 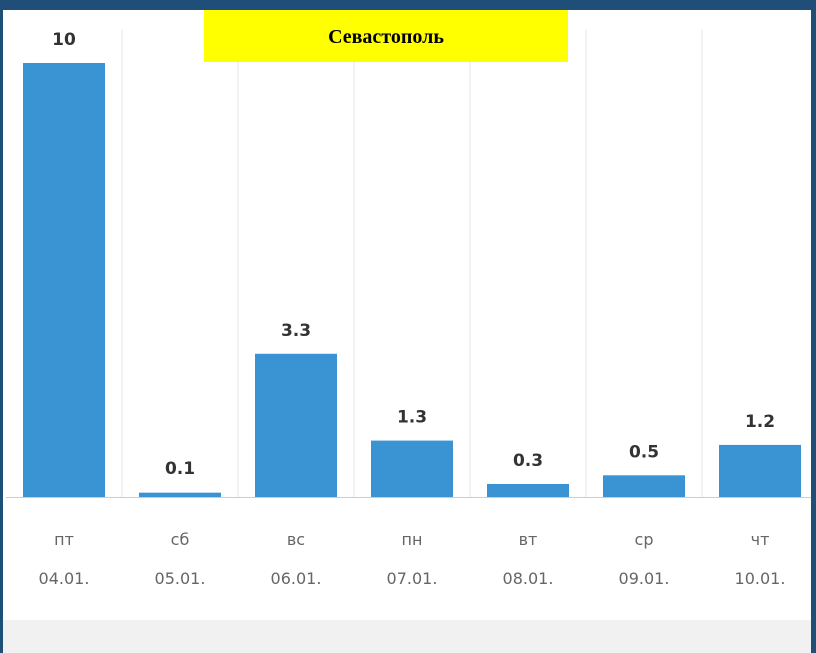 What do you see at coordinates (760, 422) in the screenshot?
I see `value-label: 1.2` at bounding box center [760, 422].